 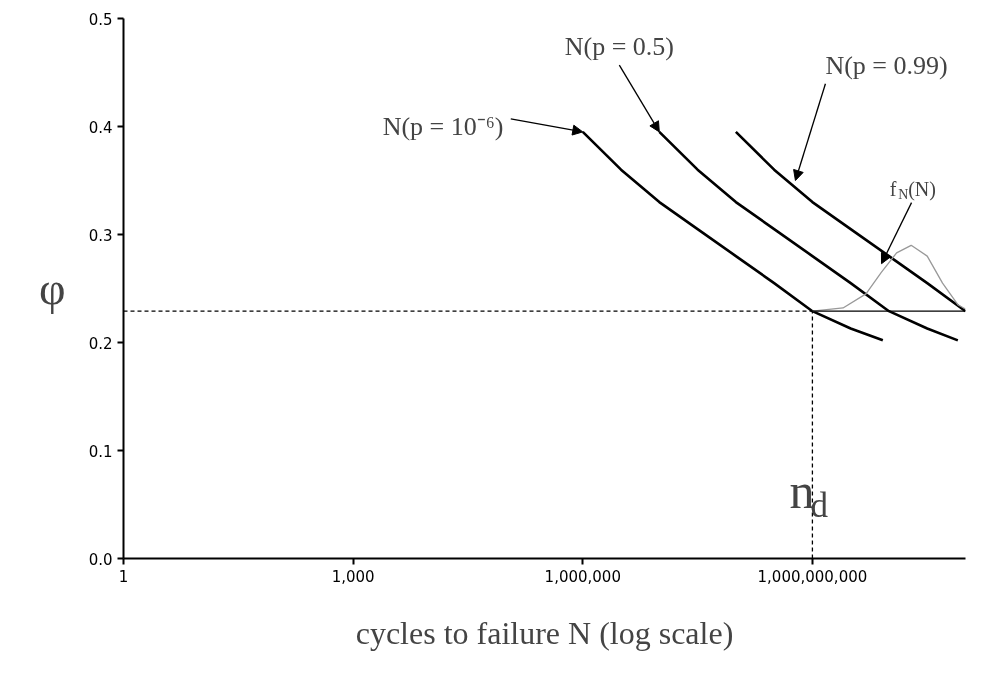 I want to click on x-tick-label: 1,000, so click(x=353, y=576).